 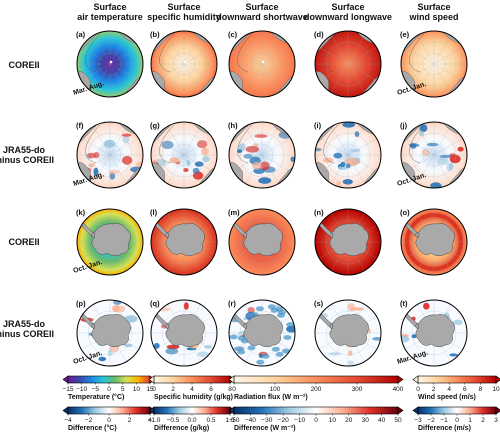 I want to click on map-panel: (a)Mar.-Aug., so click(x=108, y=64).